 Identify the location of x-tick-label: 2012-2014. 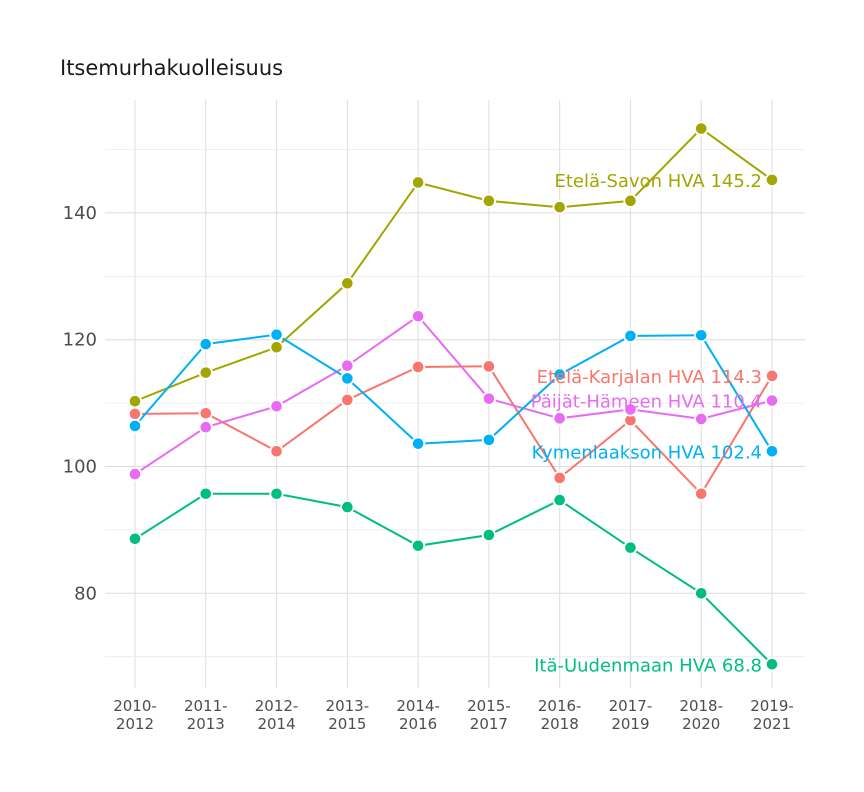
(277, 715).